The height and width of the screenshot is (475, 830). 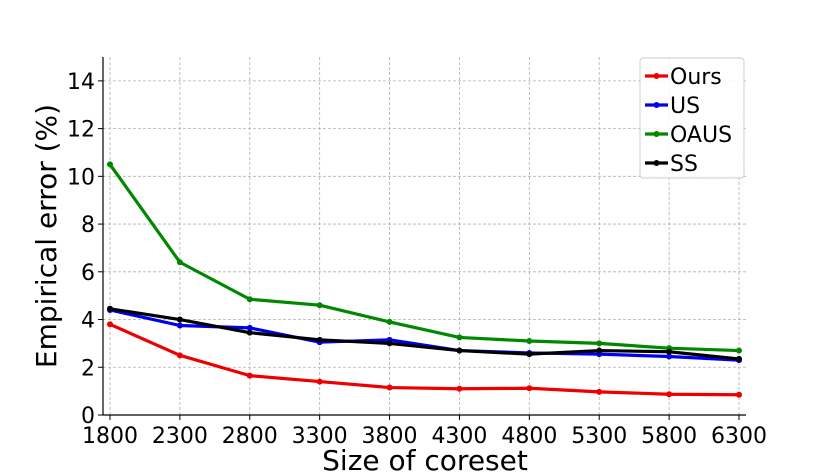 What do you see at coordinates (685, 106) in the screenshot?
I see `legend-label-us: US` at bounding box center [685, 106].